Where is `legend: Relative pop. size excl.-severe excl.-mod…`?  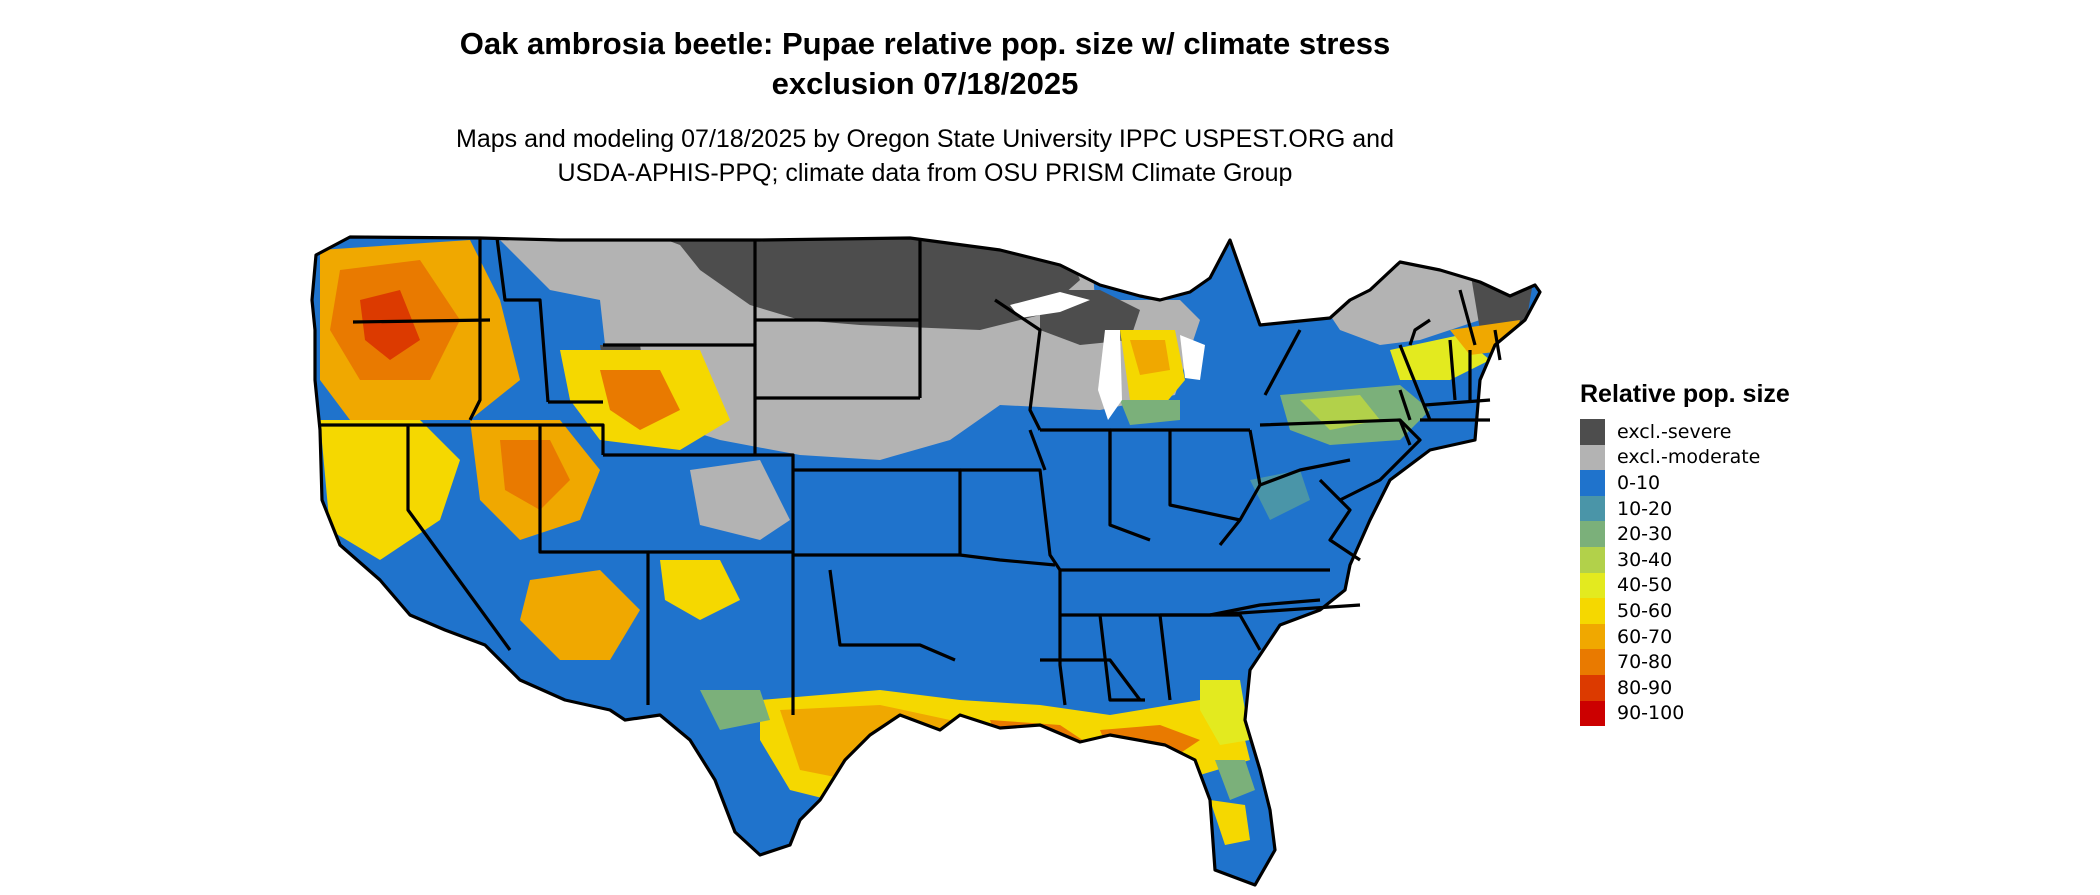 legend: Relative pop. size excl.-severe excl.-mod… is located at coordinates (1685, 553).